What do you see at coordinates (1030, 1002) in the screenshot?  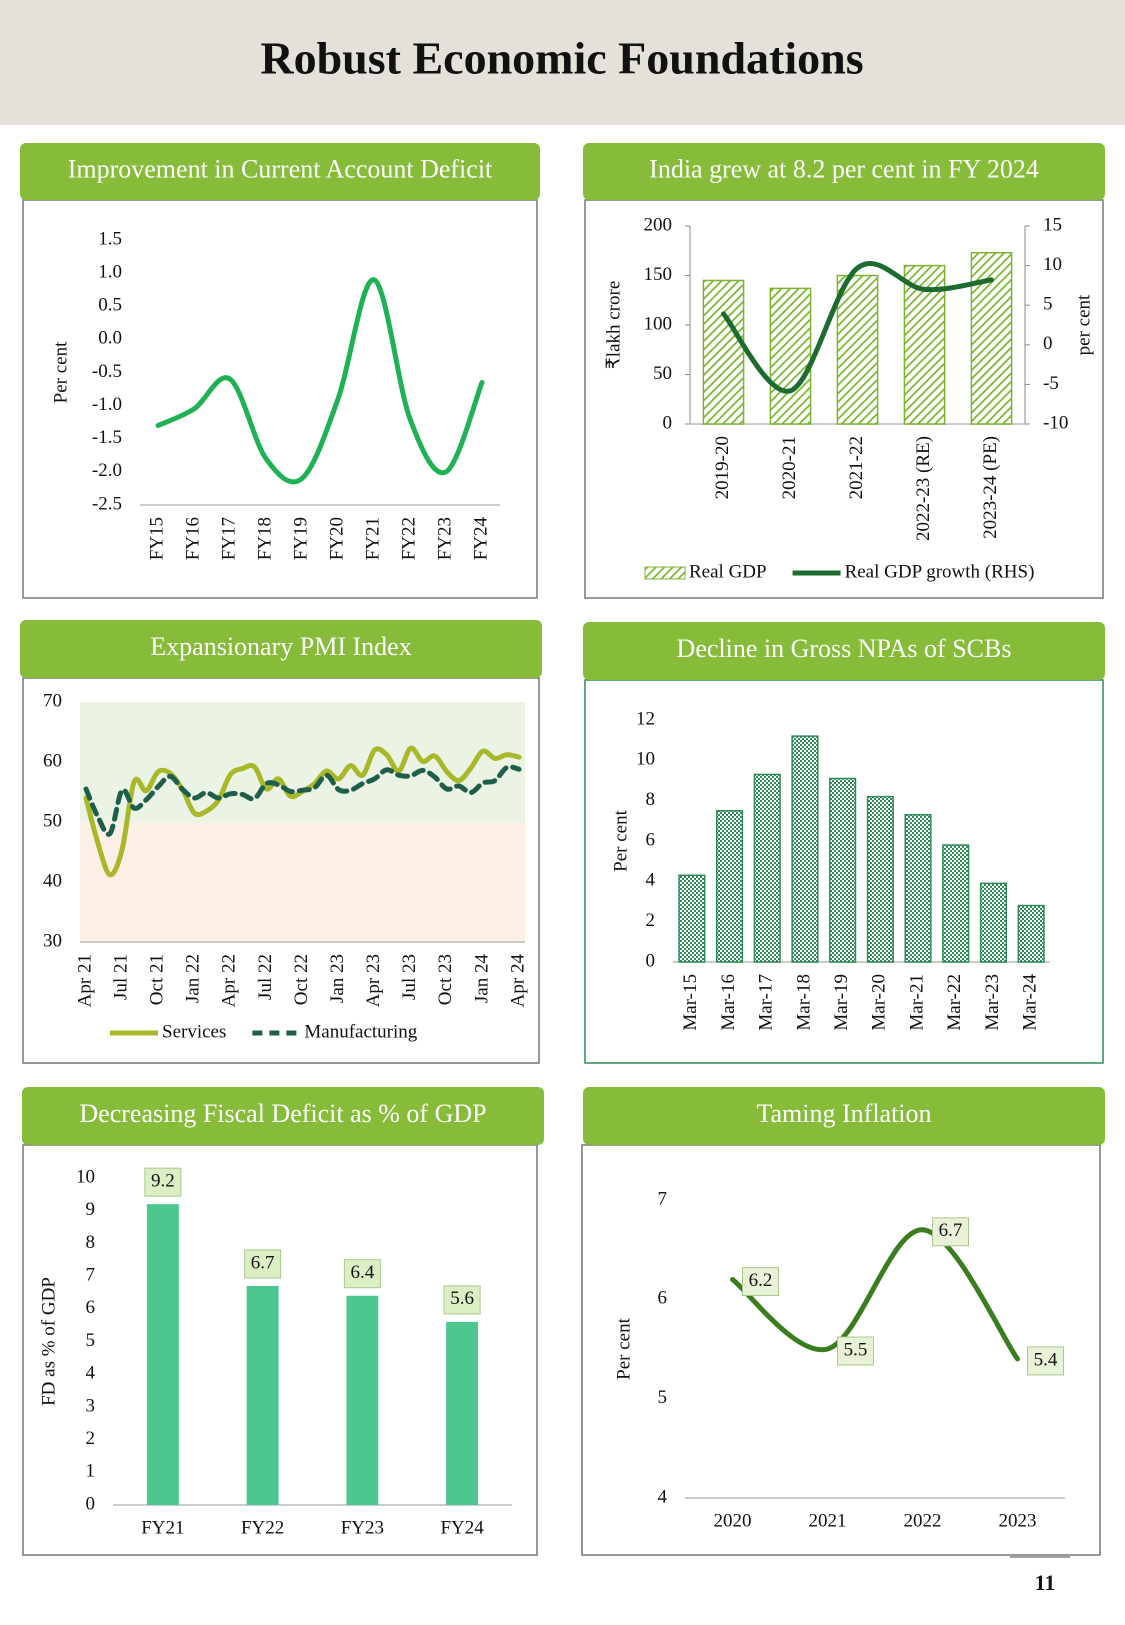 I see `x-tick-label: Mar-24` at bounding box center [1030, 1002].